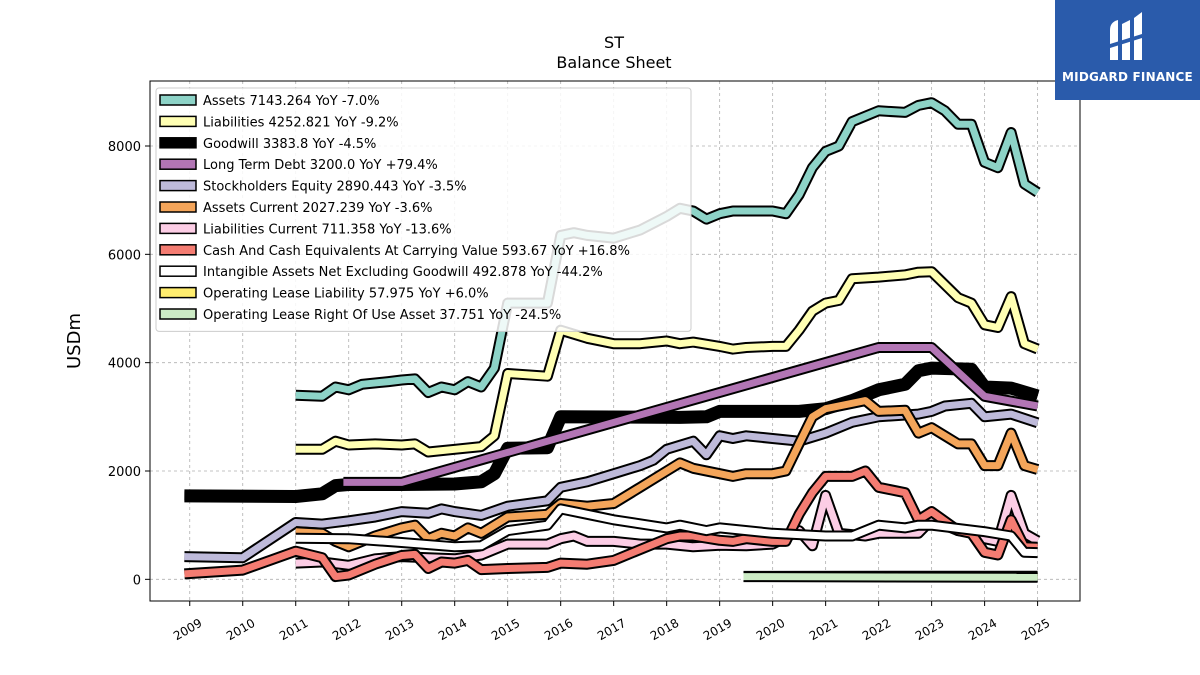  Describe the element at coordinates (187, 629) in the screenshot. I see `x-tick-label: 2009` at that location.